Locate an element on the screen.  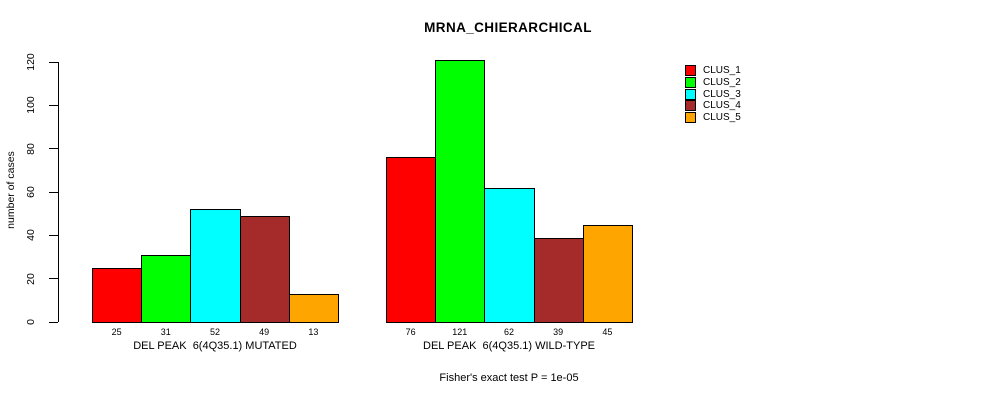
y-axis-tick-label: 100 is located at coordinates (31, 105).